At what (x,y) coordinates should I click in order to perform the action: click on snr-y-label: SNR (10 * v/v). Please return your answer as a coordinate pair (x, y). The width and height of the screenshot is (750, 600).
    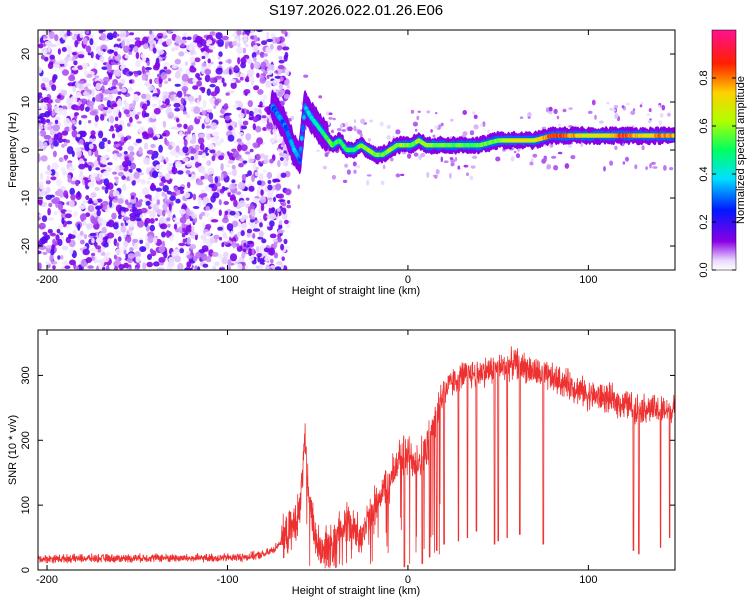
    Looking at the image, I should click on (13, 450).